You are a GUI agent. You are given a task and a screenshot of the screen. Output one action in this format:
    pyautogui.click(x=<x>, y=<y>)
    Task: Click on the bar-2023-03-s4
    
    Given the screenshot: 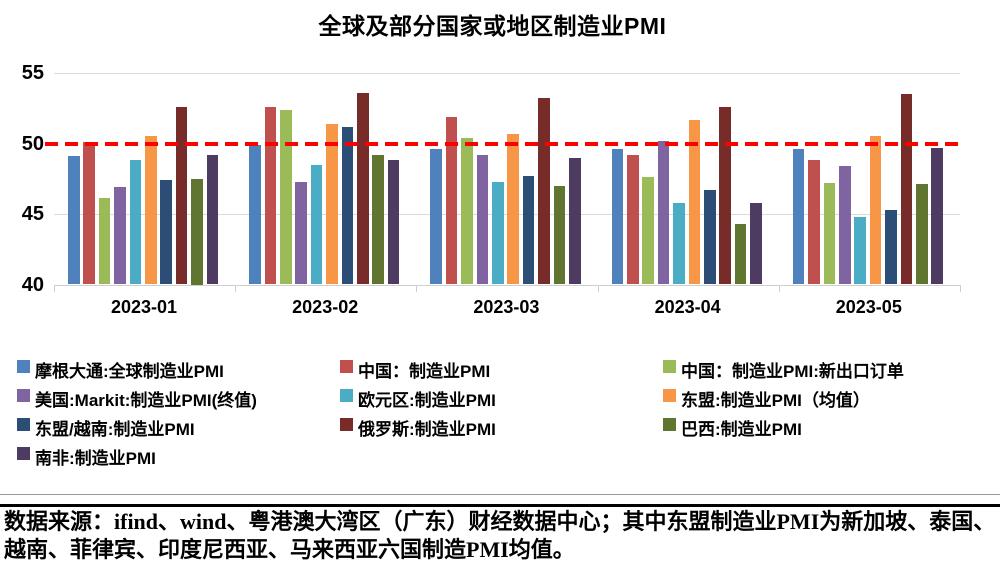 What is the action you would take?
    pyautogui.click(x=498, y=233)
    